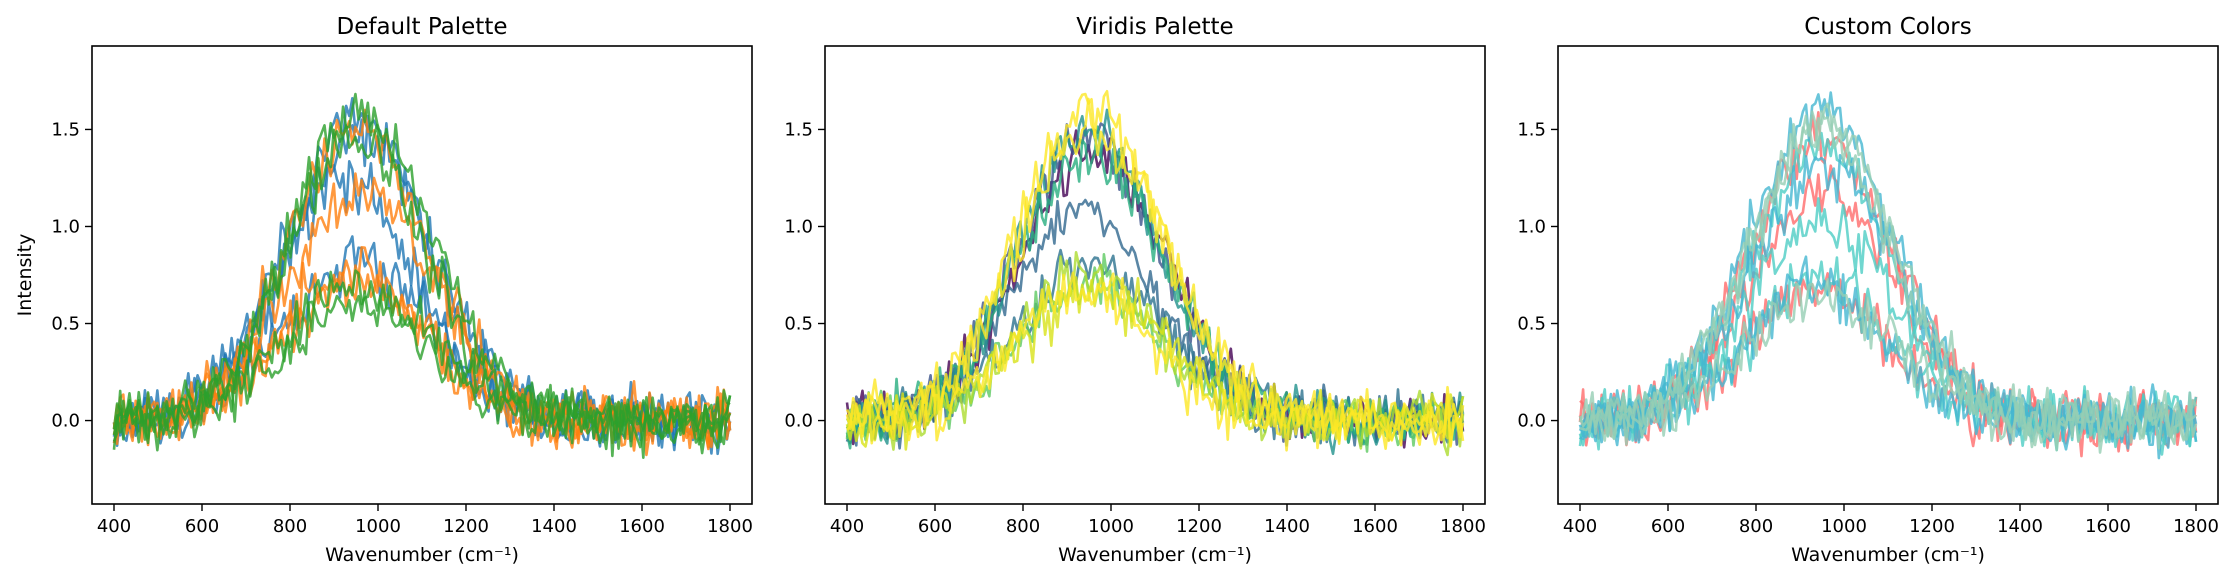  I want to click on y-axis-label: Intensity, so click(25, 275).